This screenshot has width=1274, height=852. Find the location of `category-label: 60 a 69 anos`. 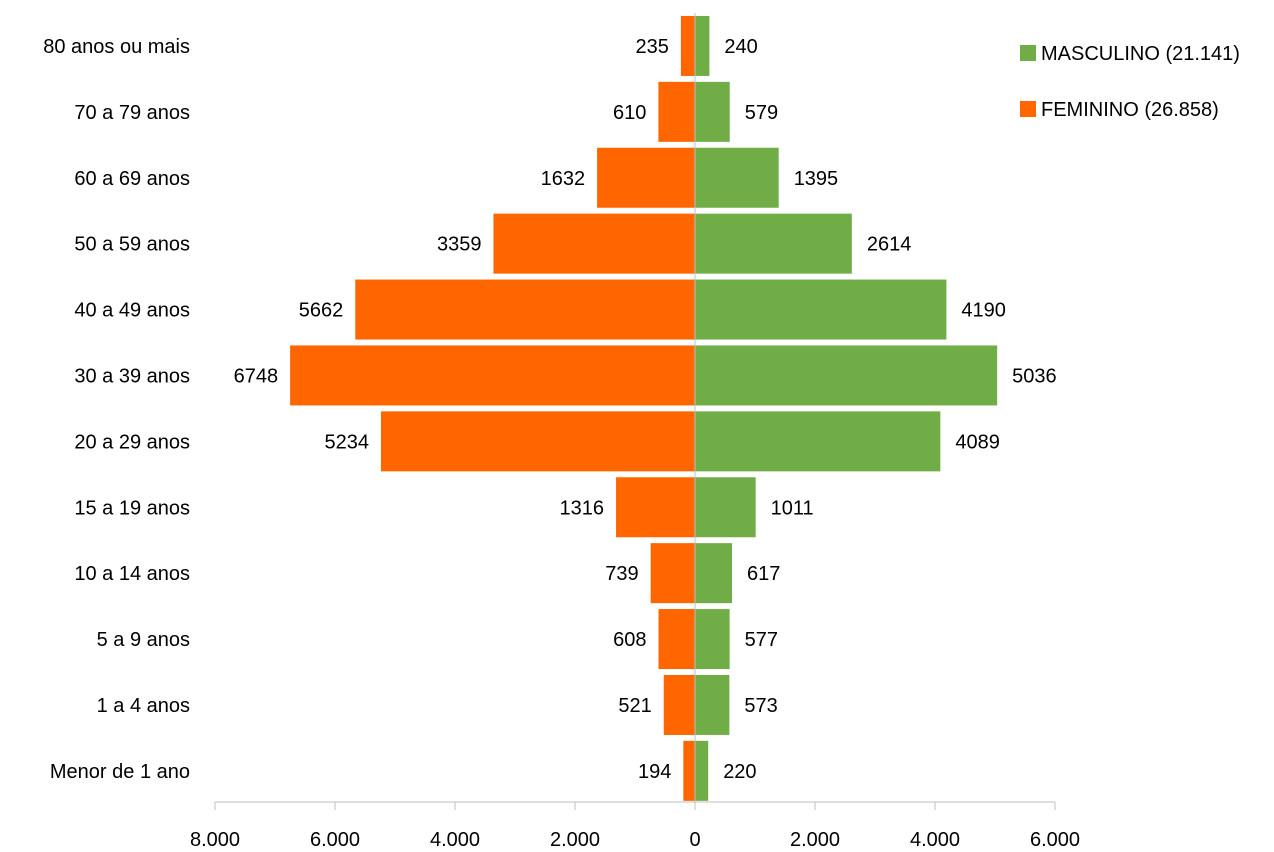

category-label: 60 a 69 anos is located at coordinates (132, 179).